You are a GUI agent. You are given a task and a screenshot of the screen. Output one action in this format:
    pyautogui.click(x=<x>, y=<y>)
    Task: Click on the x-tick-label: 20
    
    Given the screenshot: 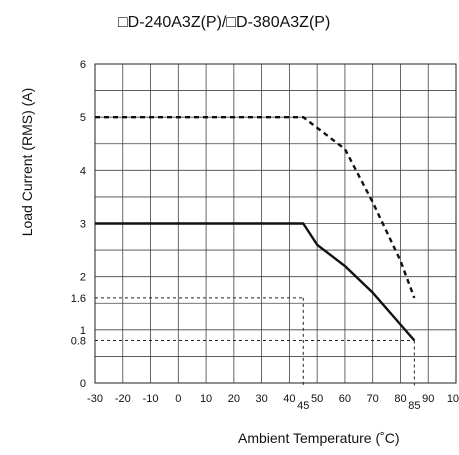 What is the action you would take?
    pyautogui.click(x=234, y=399)
    